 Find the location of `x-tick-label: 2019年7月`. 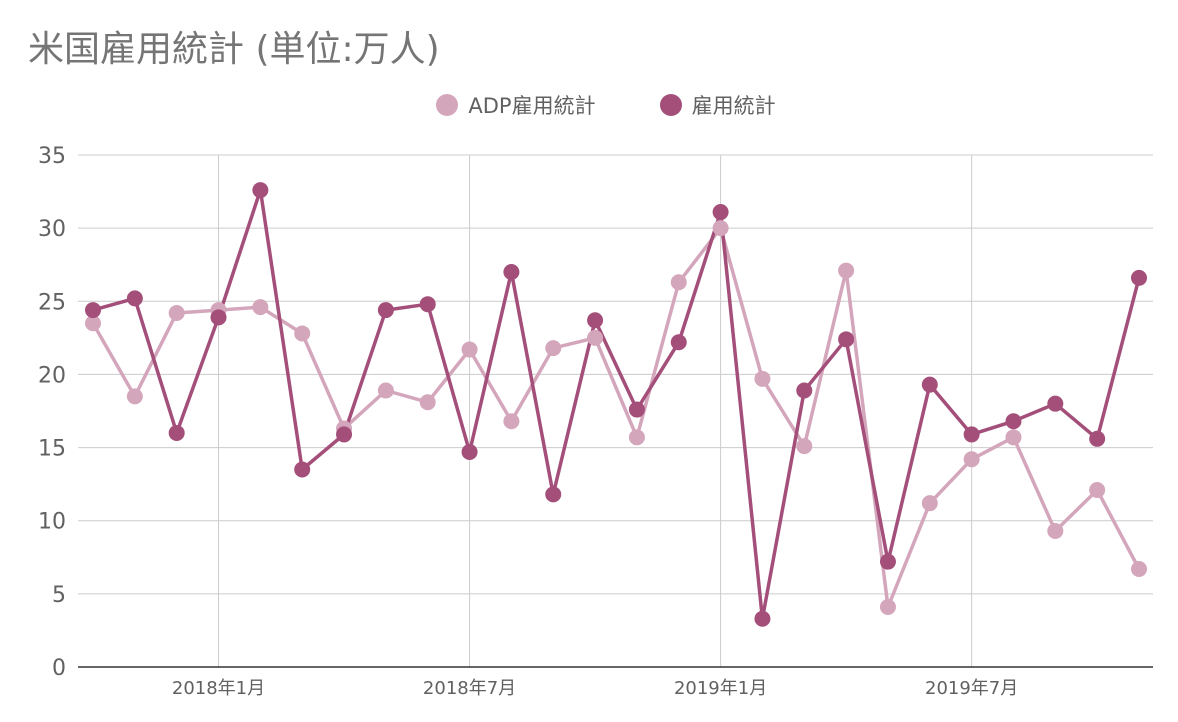

x-tick-label: 2019年7月 is located at coordinates (971, 688).